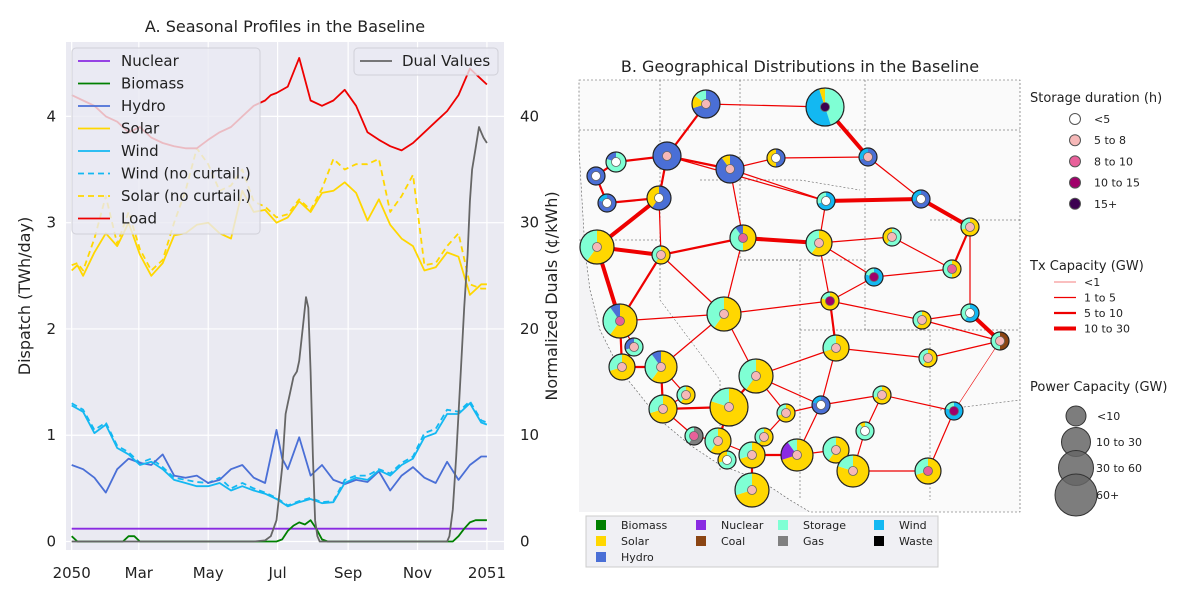 The image size is (1200, 600). I want to click on legend-label: Solar, so click(140, 129).